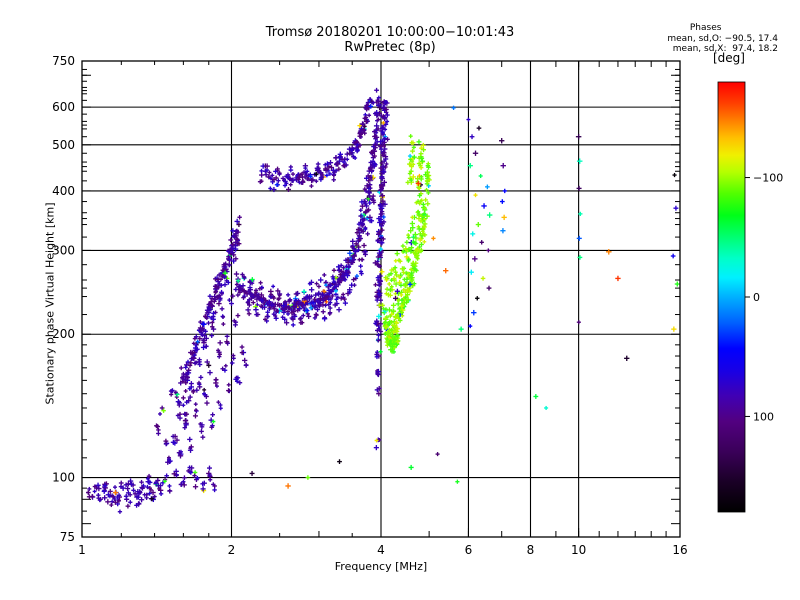 This screenshot has width=800, height=600. I want to click on svg-text: 400, so click(63, 191).